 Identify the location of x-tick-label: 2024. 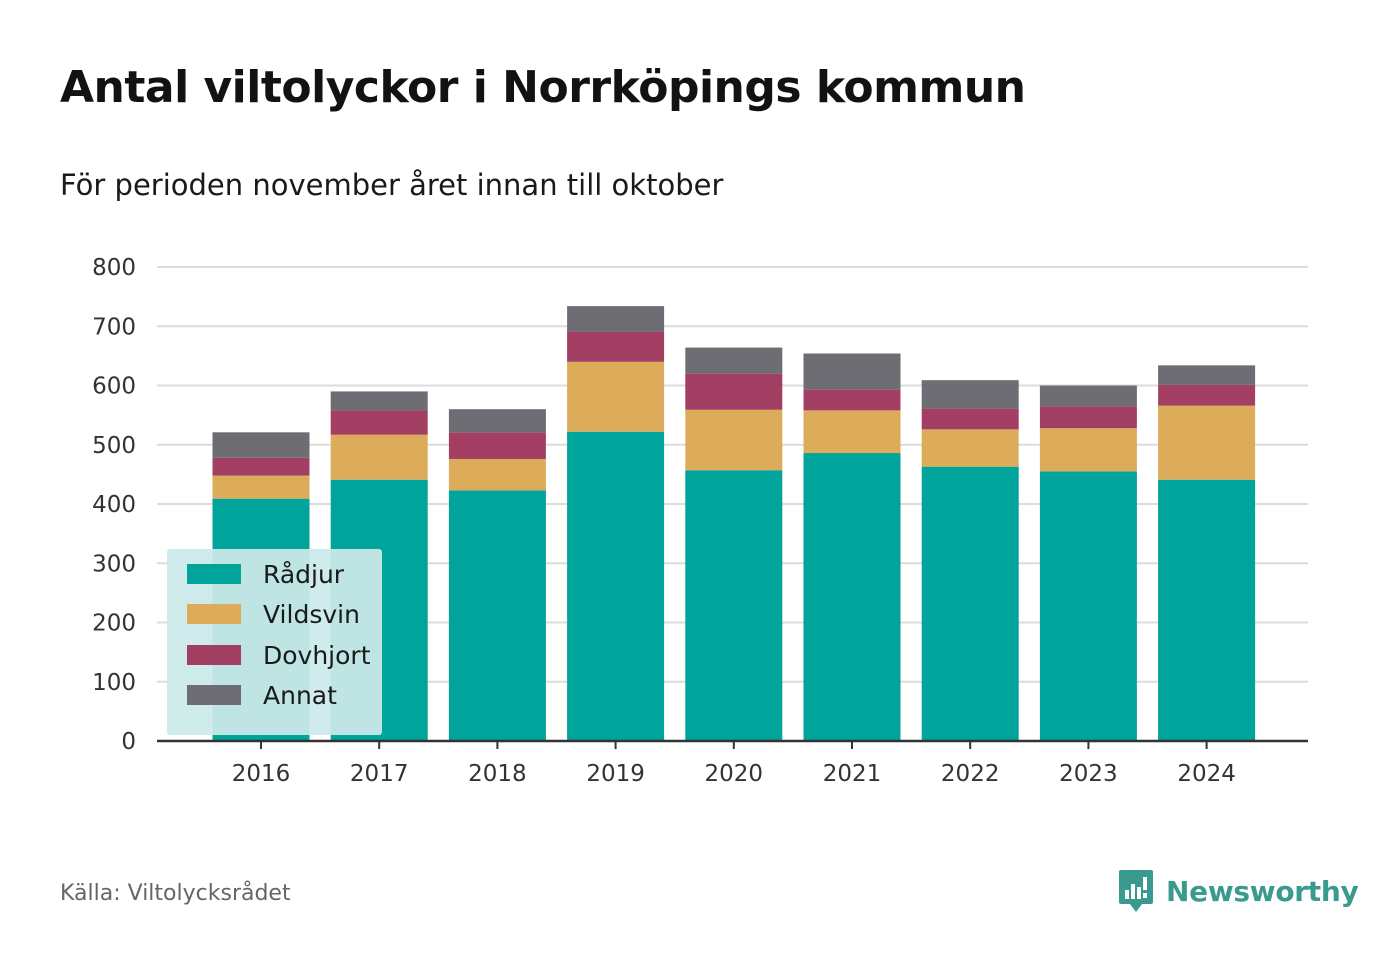
(1206, 774).